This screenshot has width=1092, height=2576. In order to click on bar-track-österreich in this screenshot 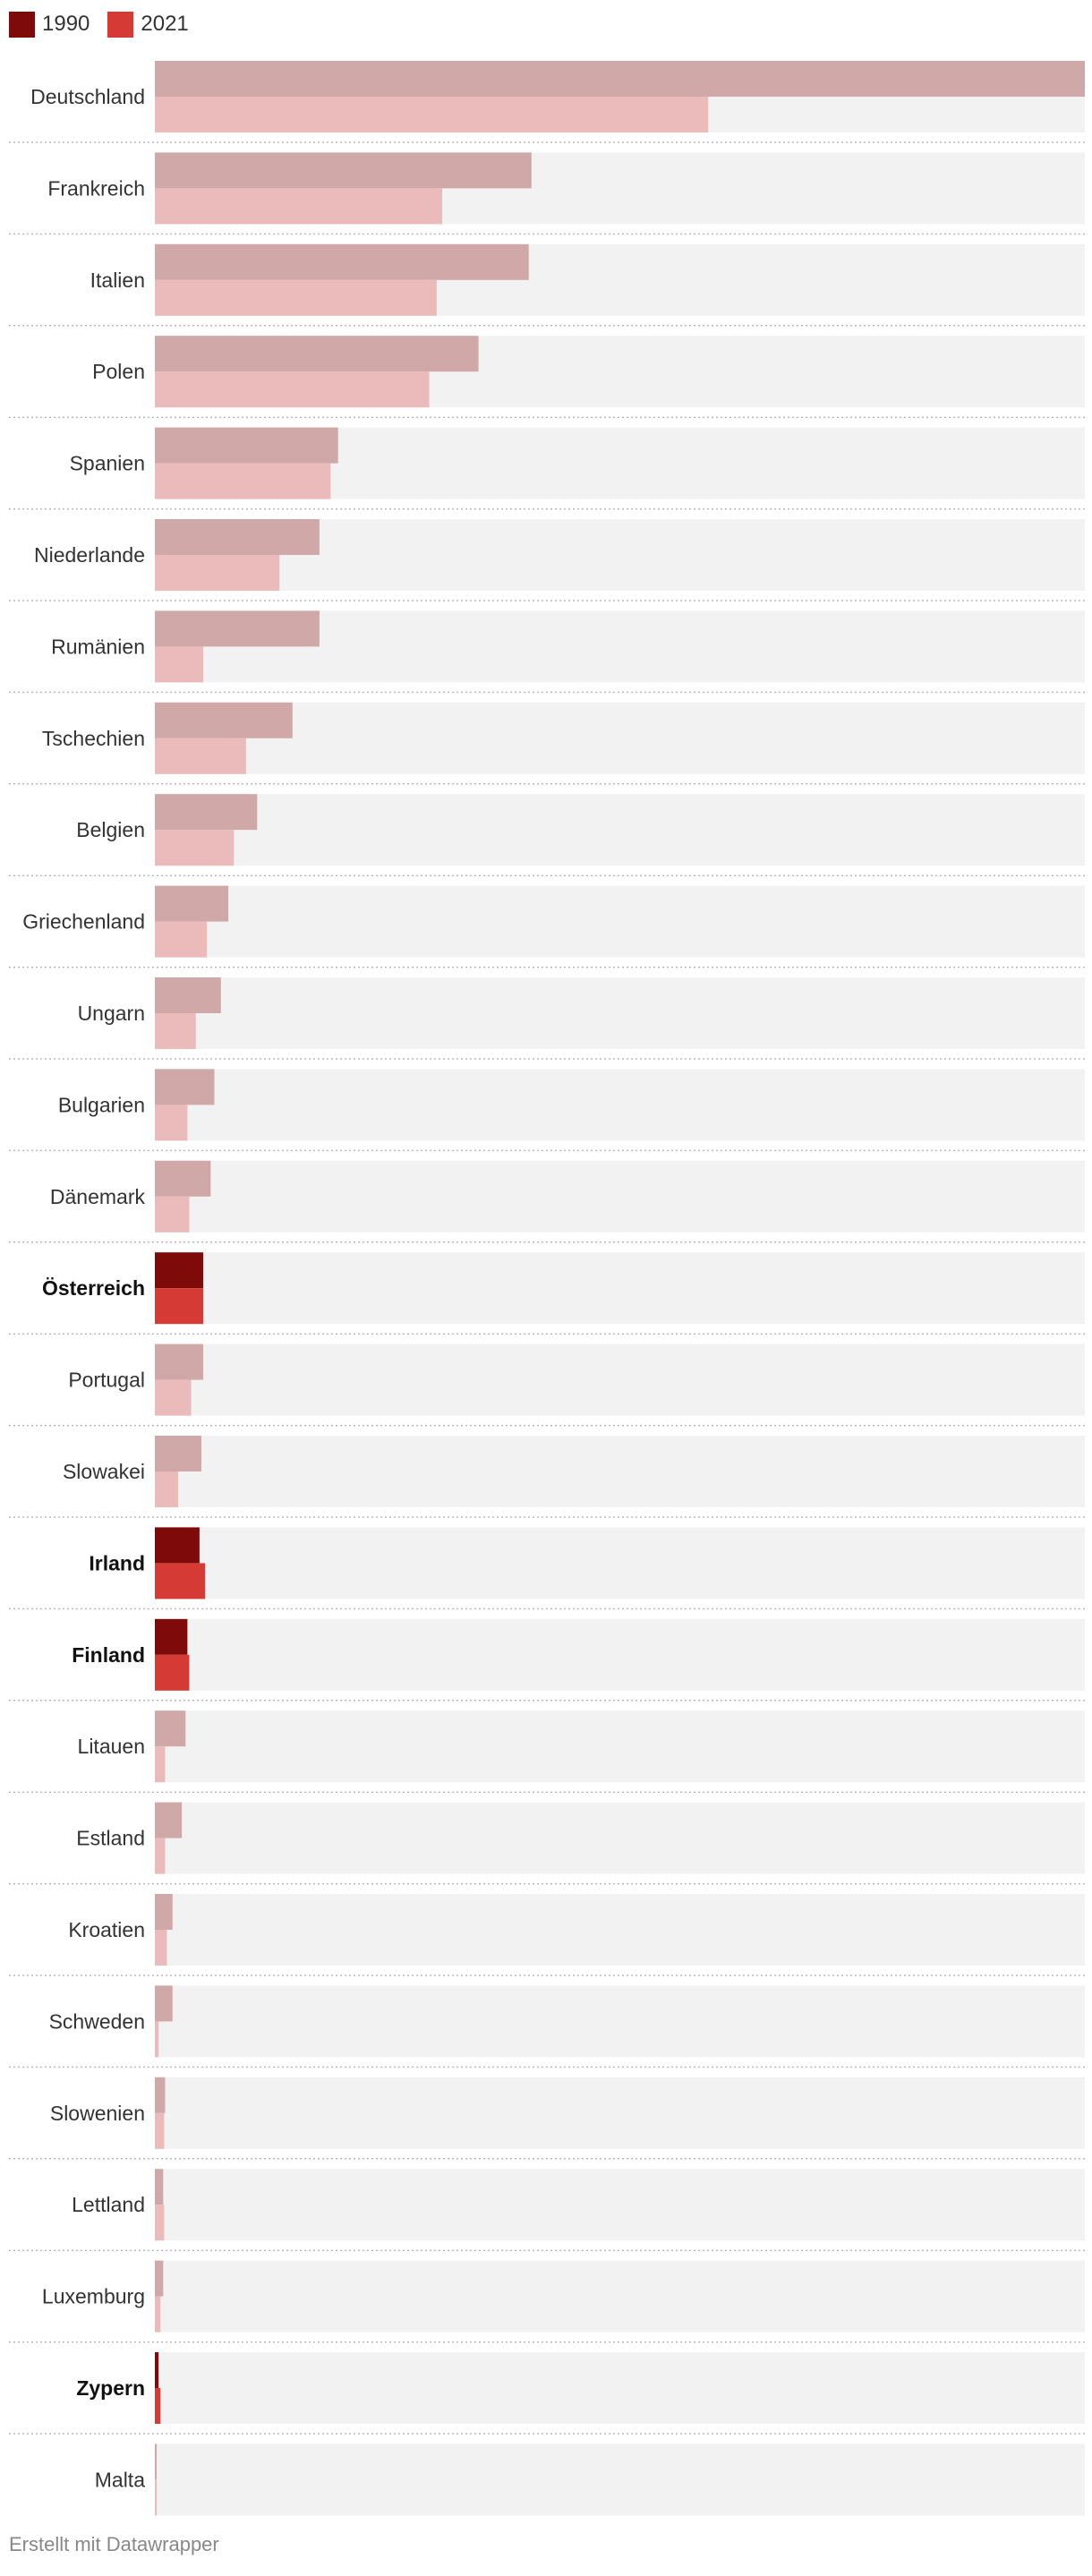, I will do `click(620, 1288)`.